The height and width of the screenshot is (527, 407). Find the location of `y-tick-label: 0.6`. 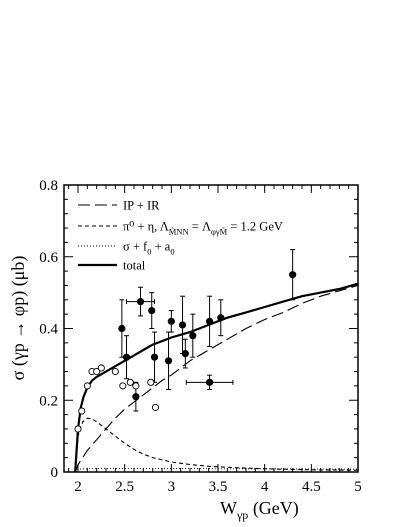

y-tick-label: 0.6 is located at coordinates (48, 258).